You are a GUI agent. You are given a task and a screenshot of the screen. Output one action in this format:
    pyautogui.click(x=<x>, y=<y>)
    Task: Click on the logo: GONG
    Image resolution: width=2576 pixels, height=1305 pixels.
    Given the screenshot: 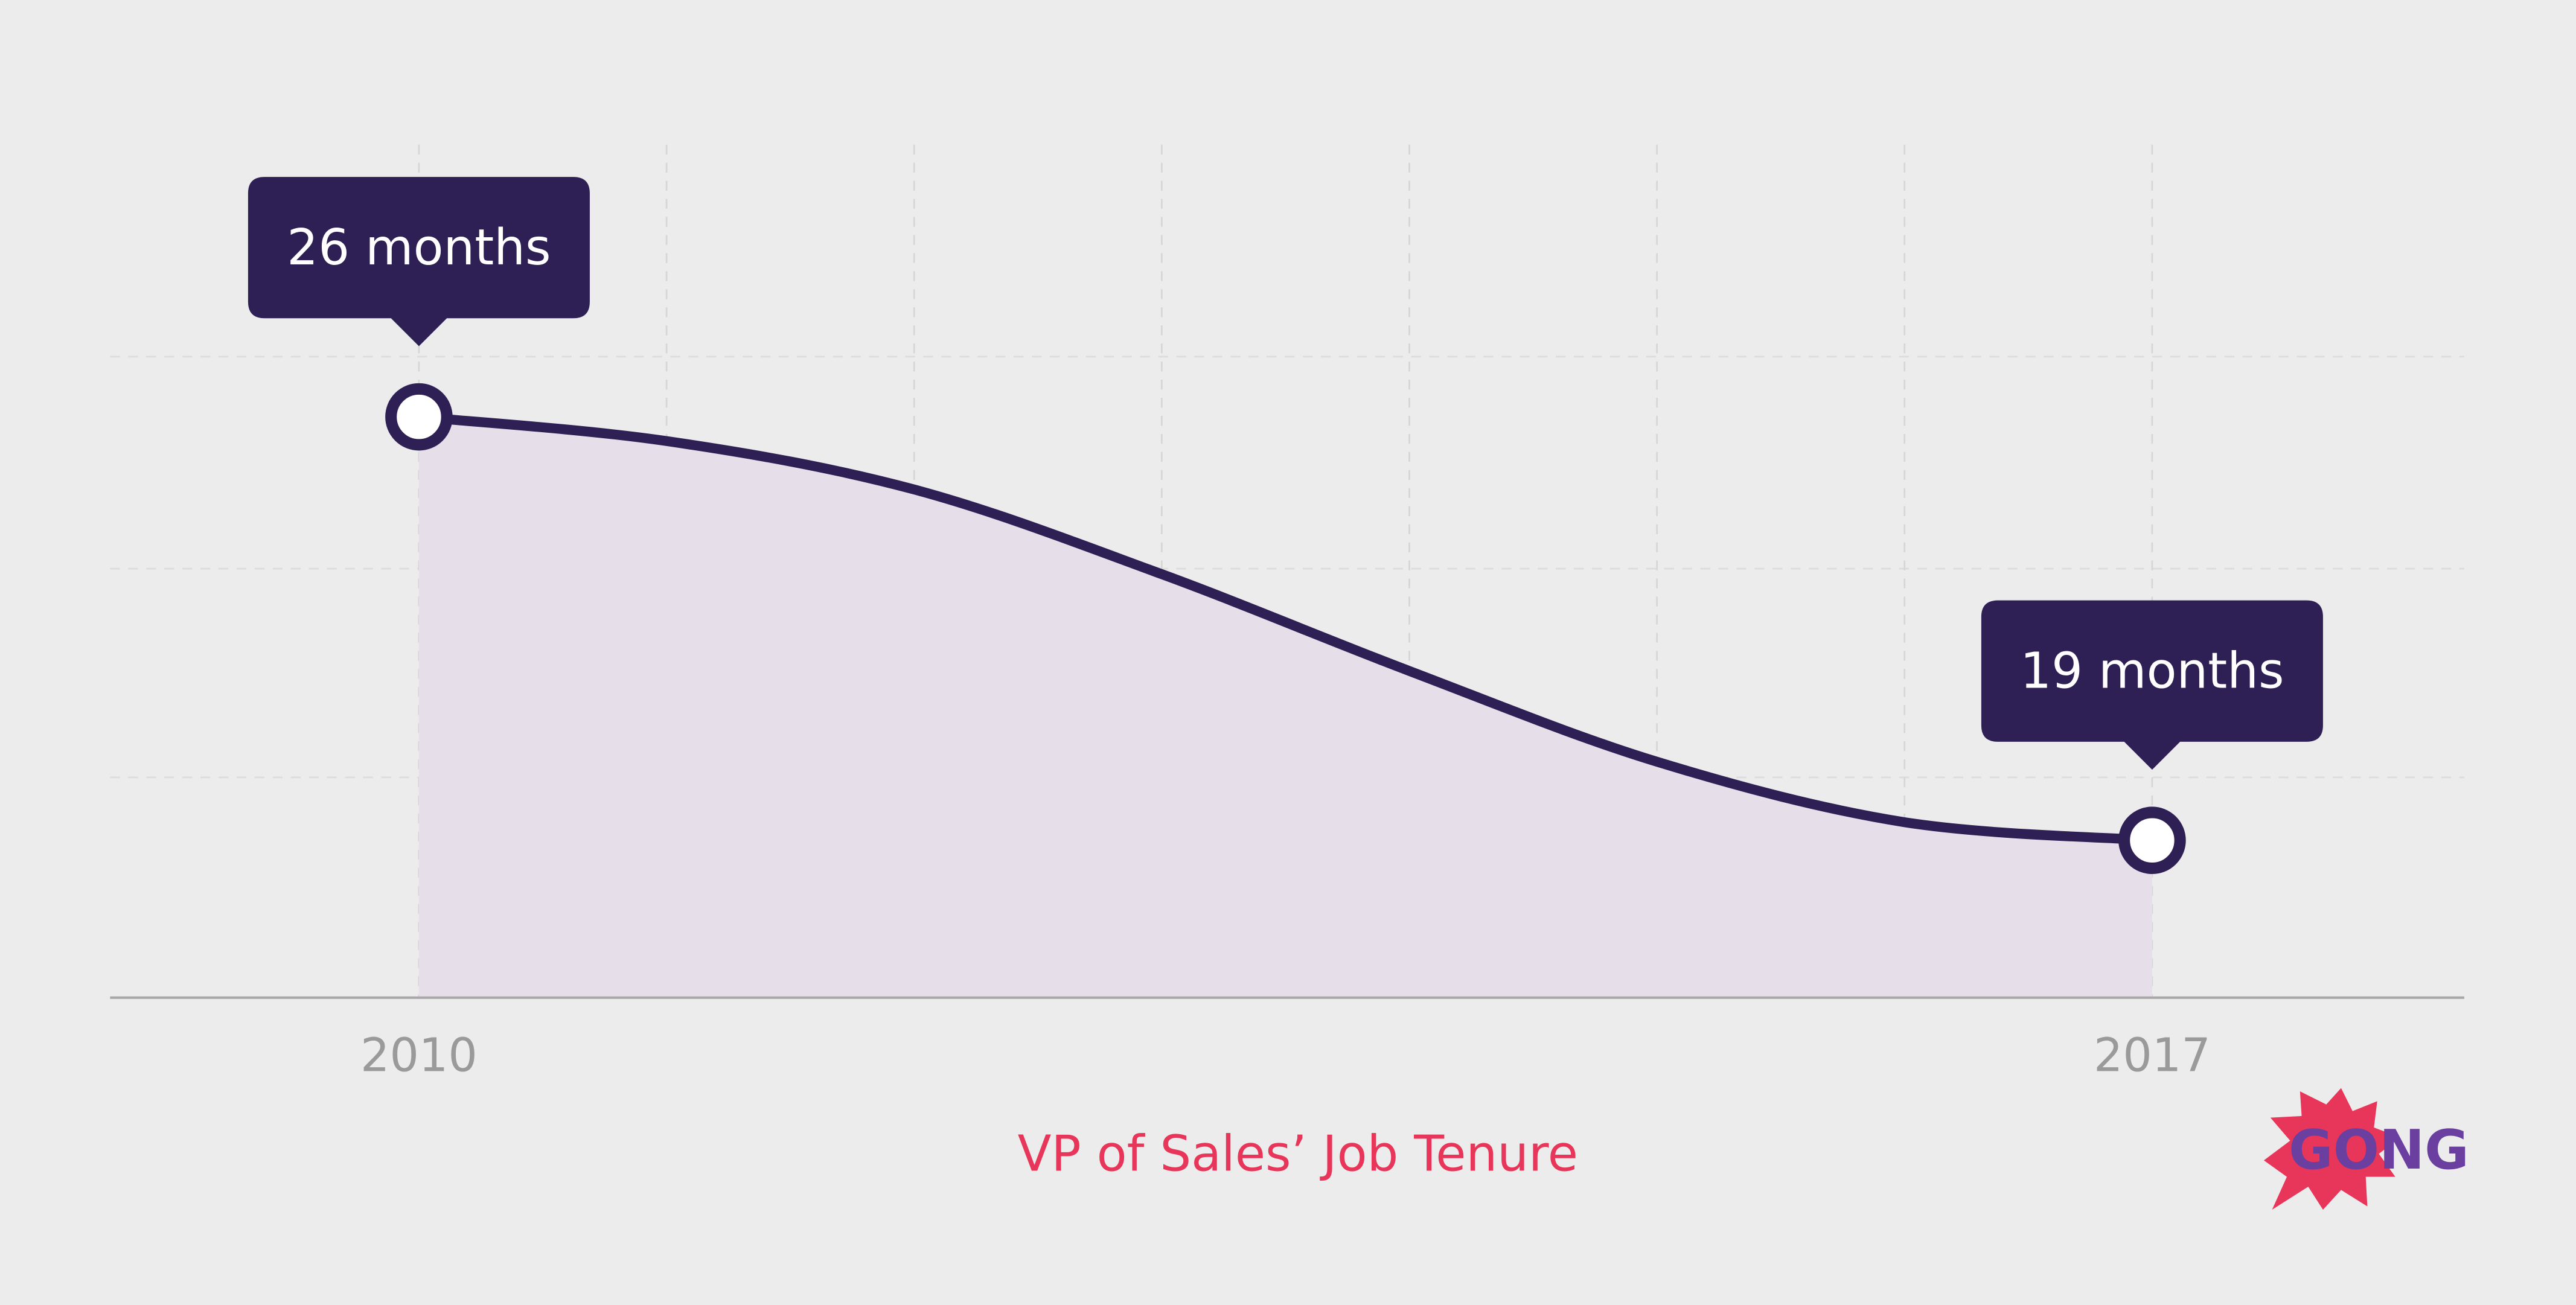 What is the action you would take?
    pyautogui.click(x=2366, y=1149)
    